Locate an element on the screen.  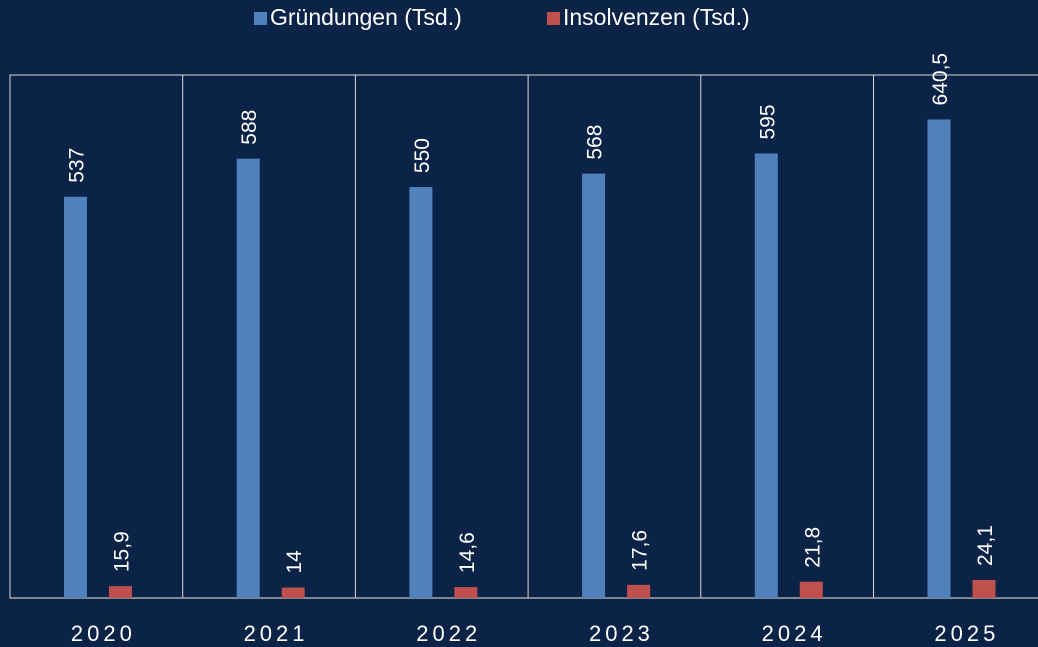
data-label: 568 is located at coordinates (595, 142).